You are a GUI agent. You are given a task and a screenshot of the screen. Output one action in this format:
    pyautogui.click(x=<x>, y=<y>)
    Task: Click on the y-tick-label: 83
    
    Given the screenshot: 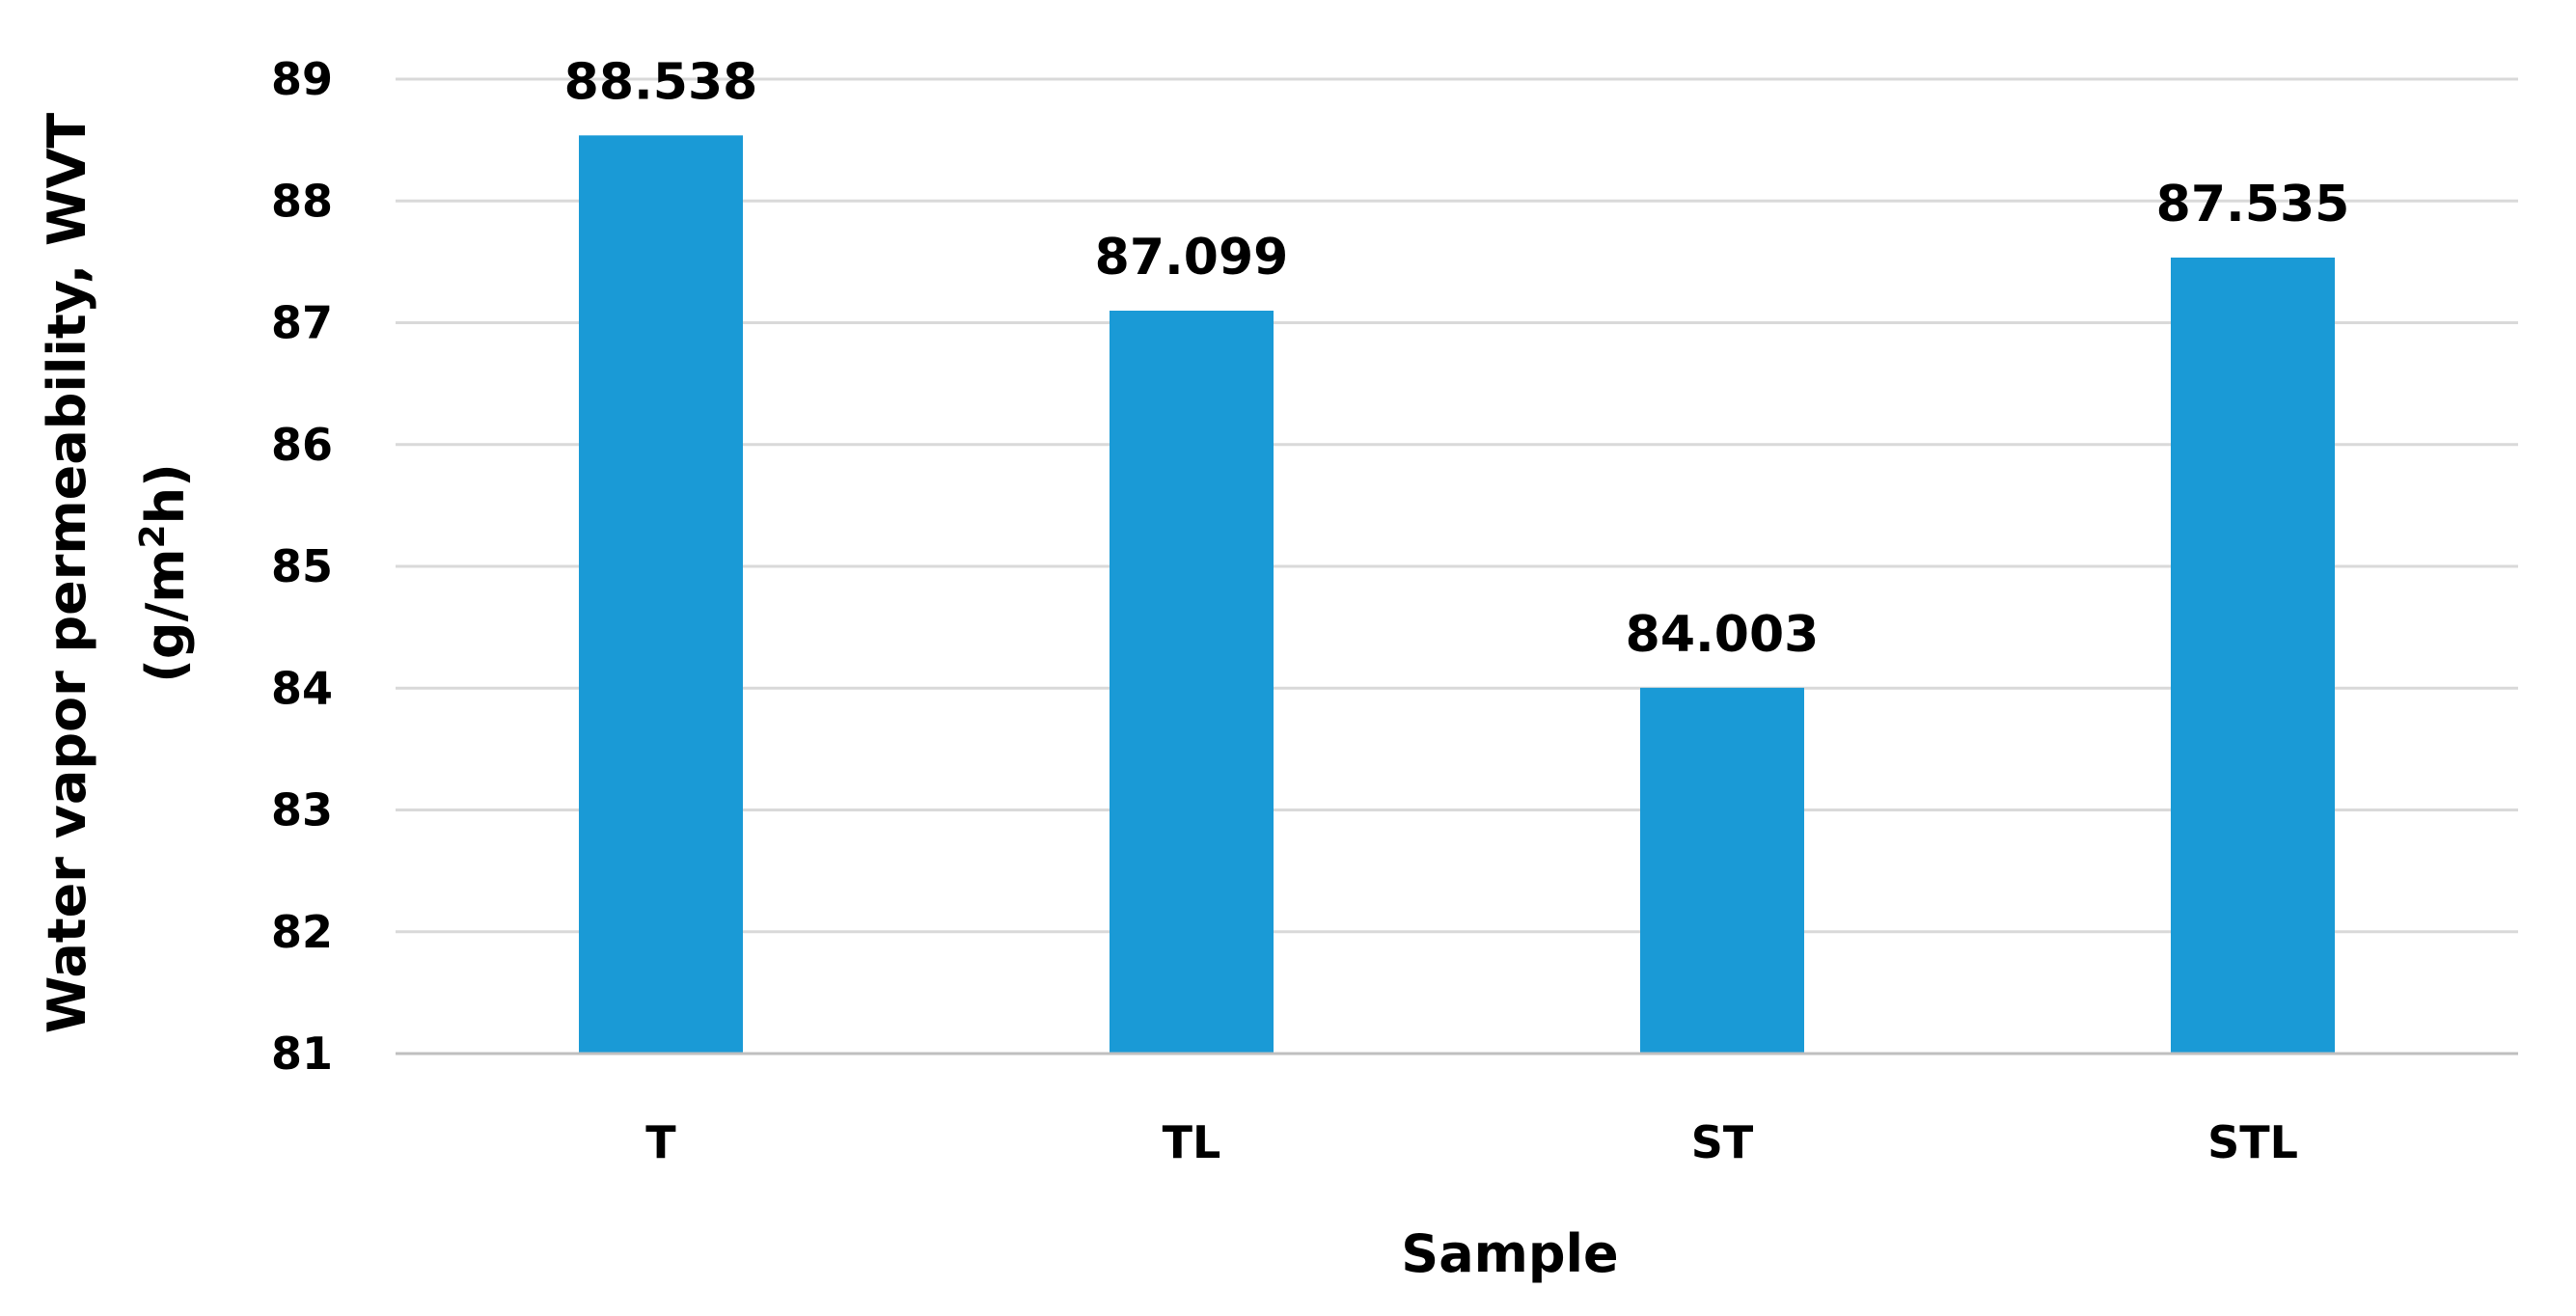 What is the action you would take?
    pyautogui.click(x=302, y=810)
    